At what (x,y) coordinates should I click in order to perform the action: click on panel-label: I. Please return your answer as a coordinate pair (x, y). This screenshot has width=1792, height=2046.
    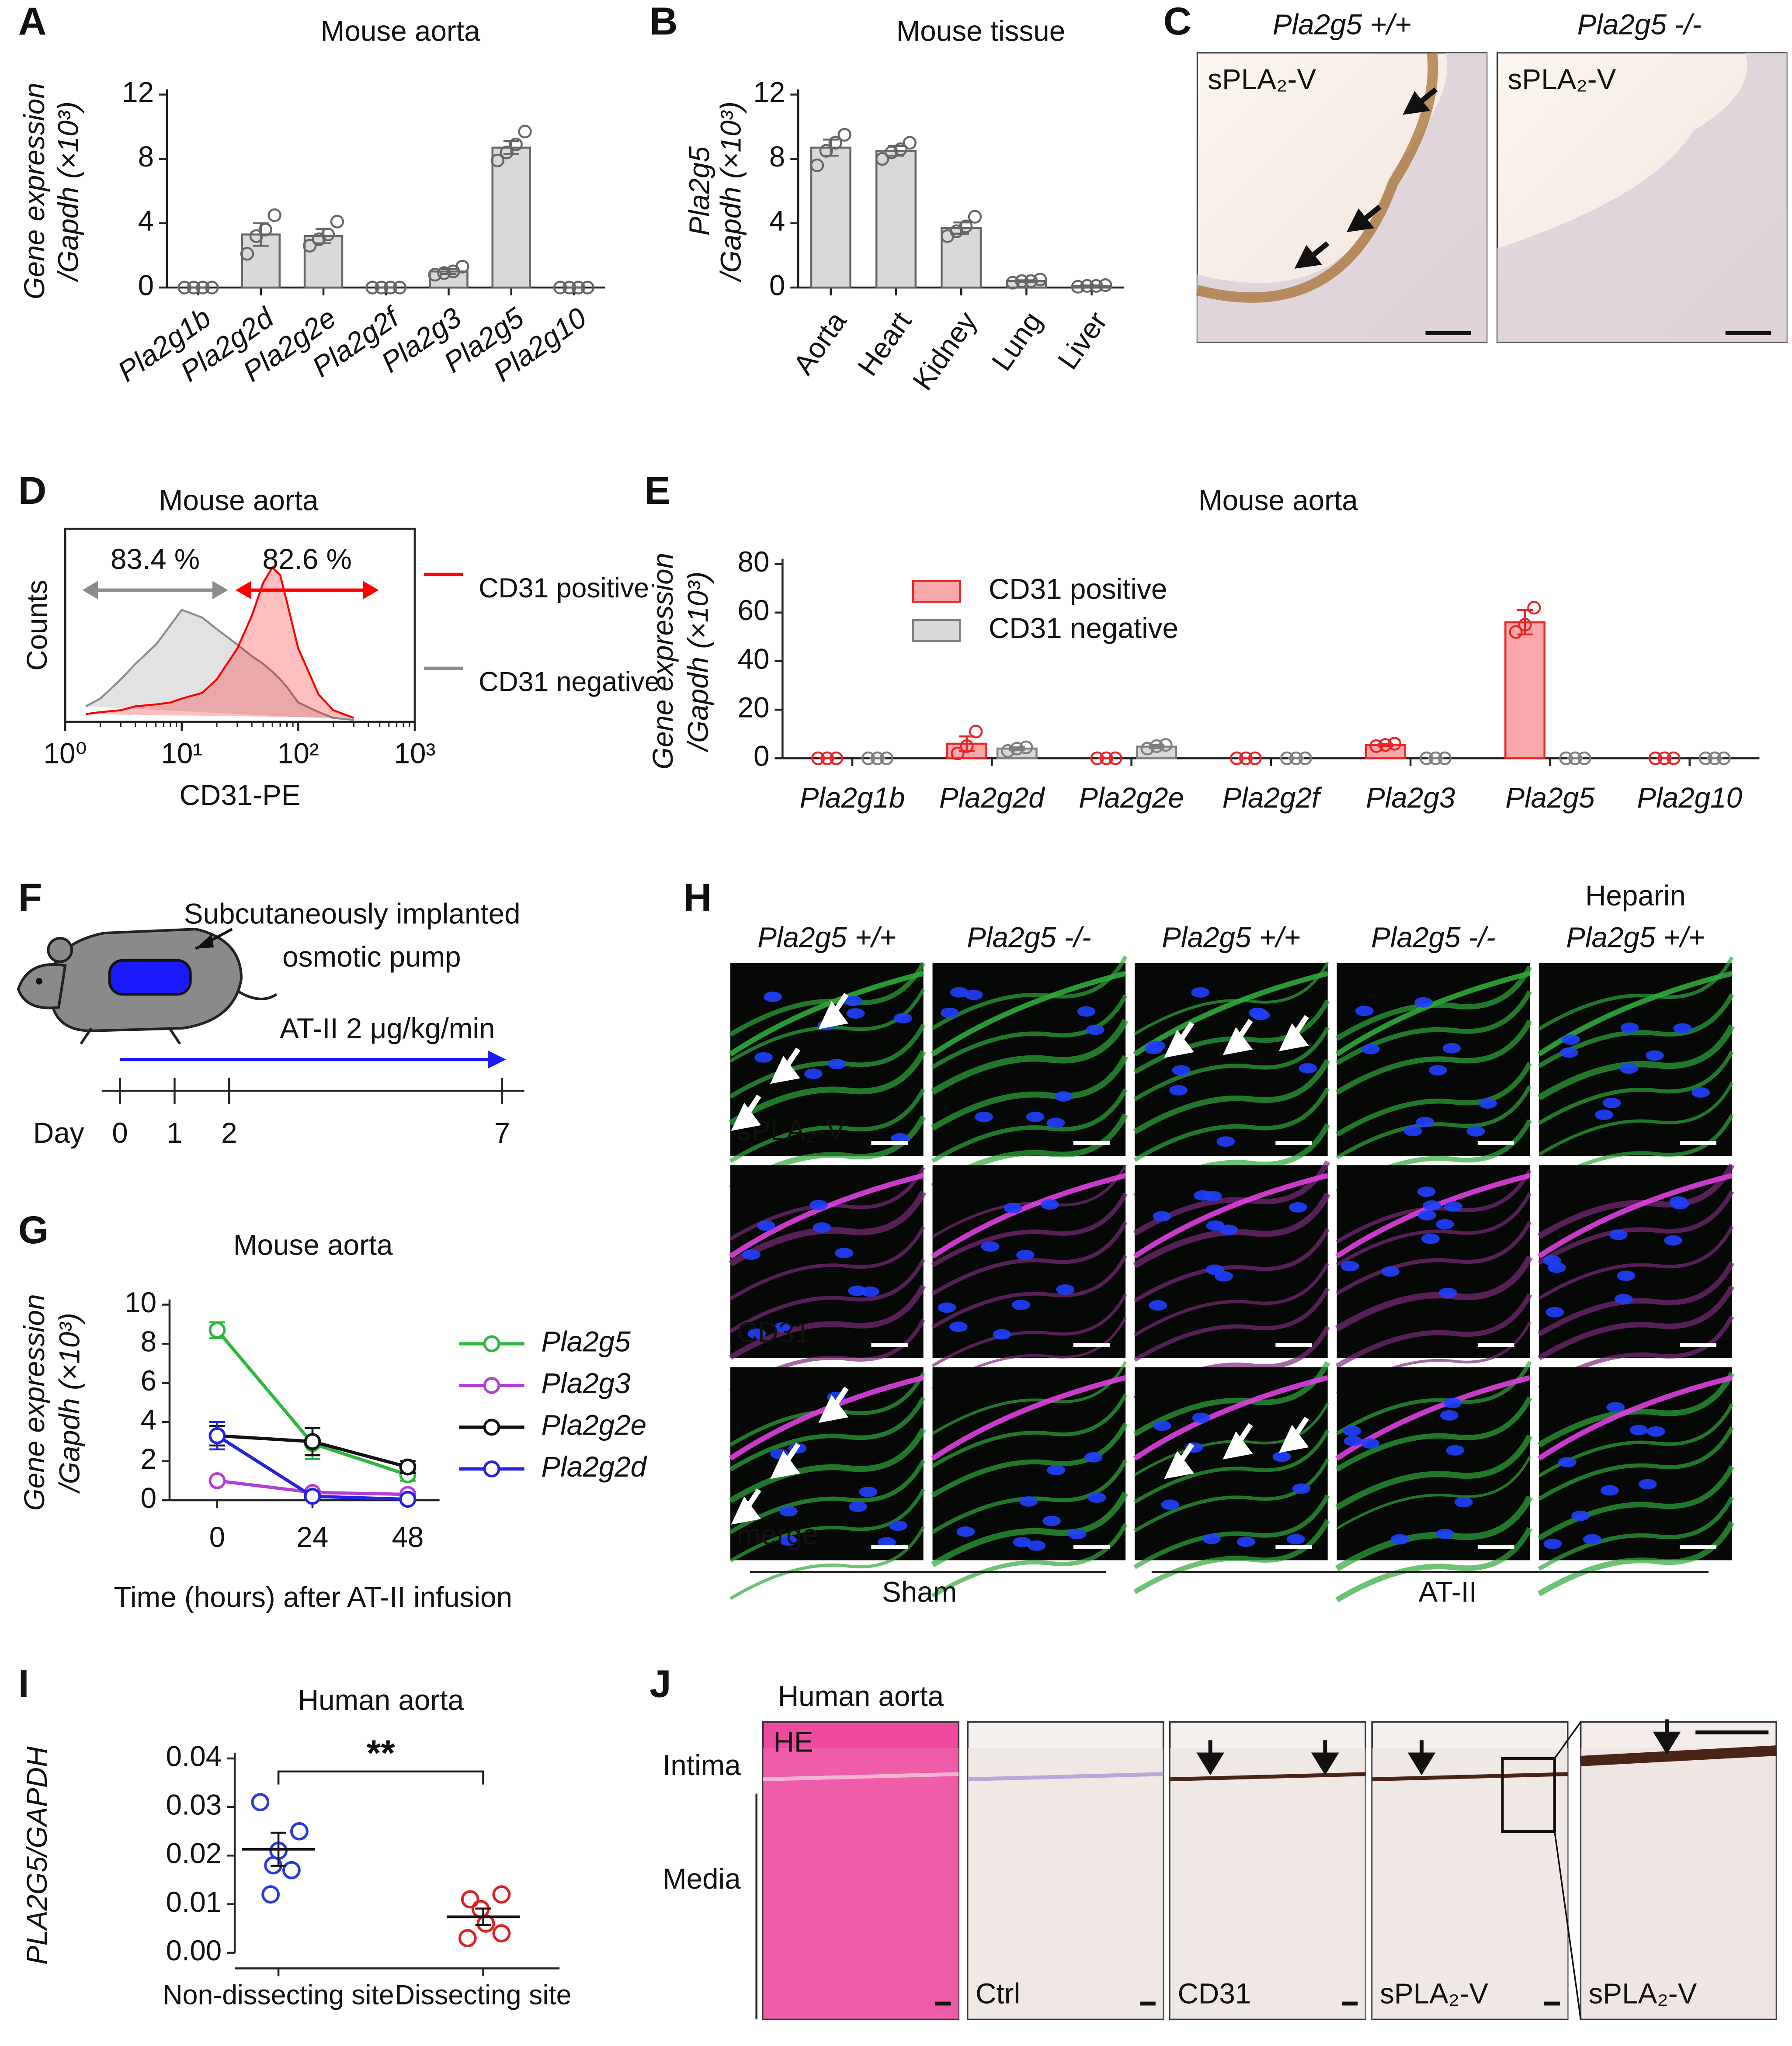
    Looking at the image, I should click on (23, 1683).